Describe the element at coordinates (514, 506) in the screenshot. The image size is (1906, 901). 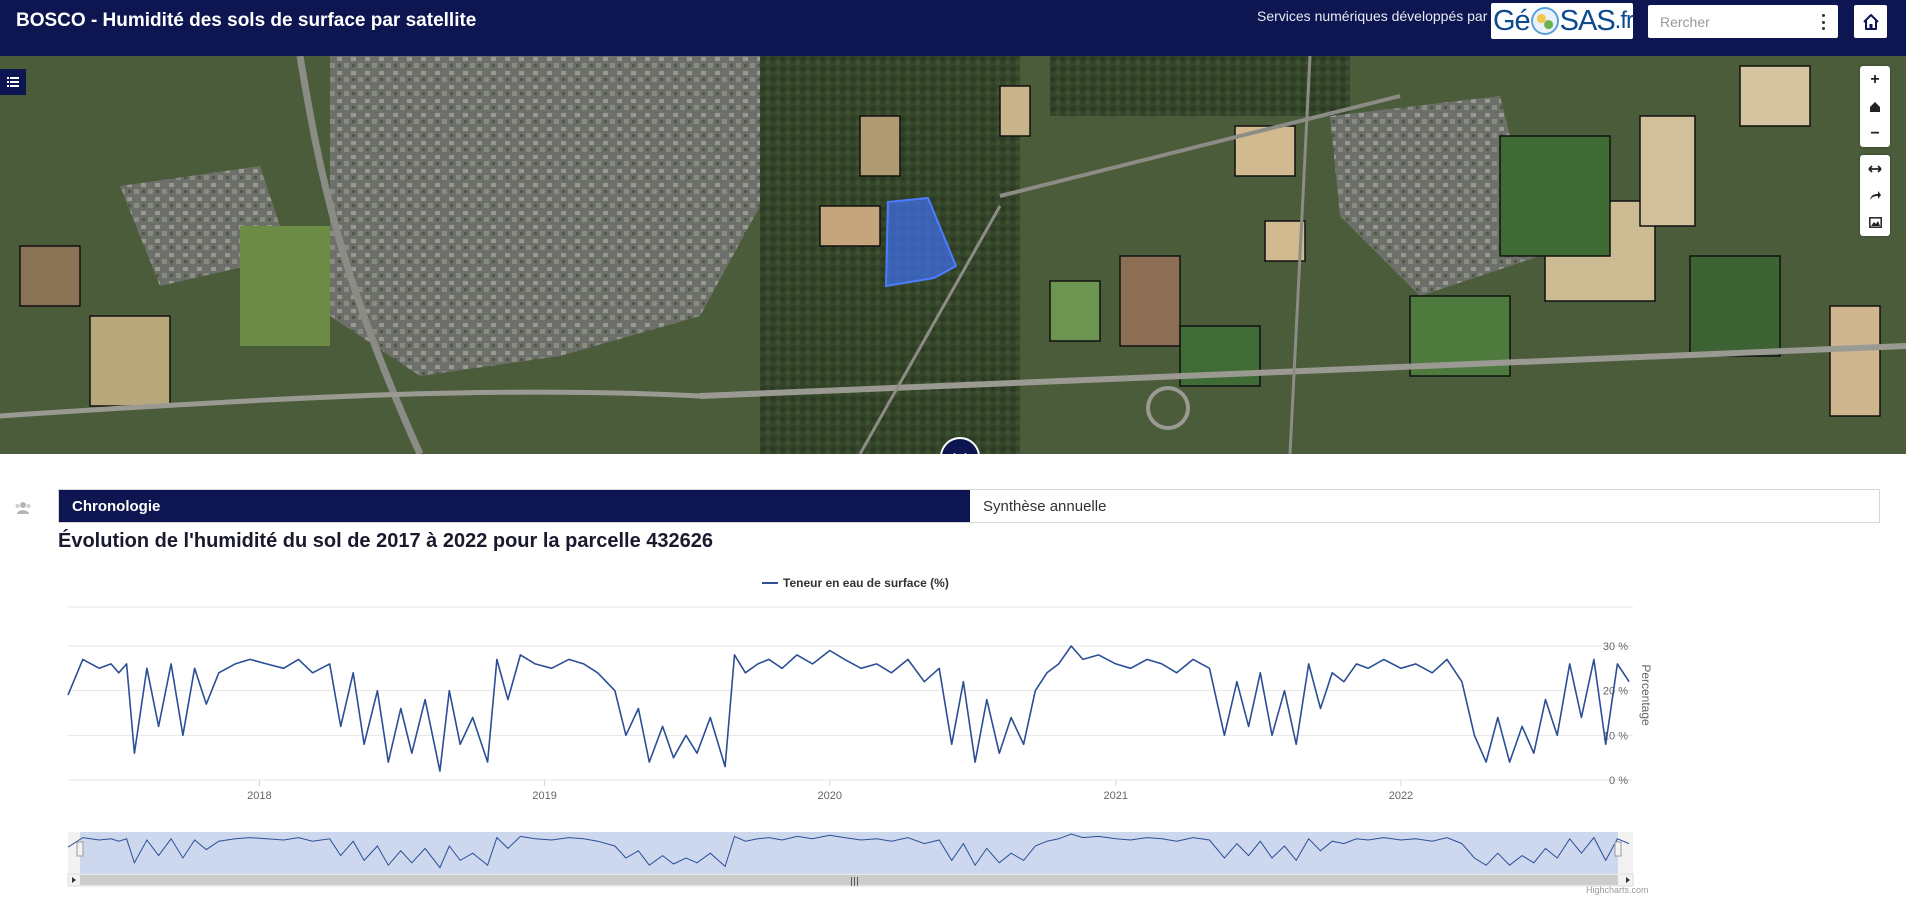
I see `tab-chronologie: Chronologie` at that location.